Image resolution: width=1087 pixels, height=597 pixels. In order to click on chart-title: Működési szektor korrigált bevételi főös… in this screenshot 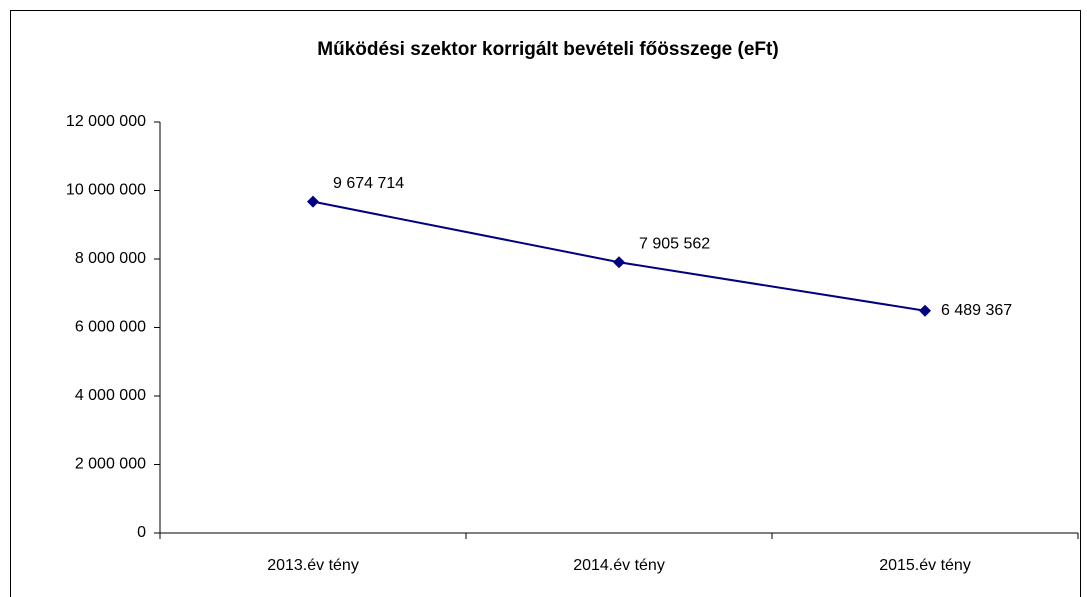, I will do `click(547, 49)`.